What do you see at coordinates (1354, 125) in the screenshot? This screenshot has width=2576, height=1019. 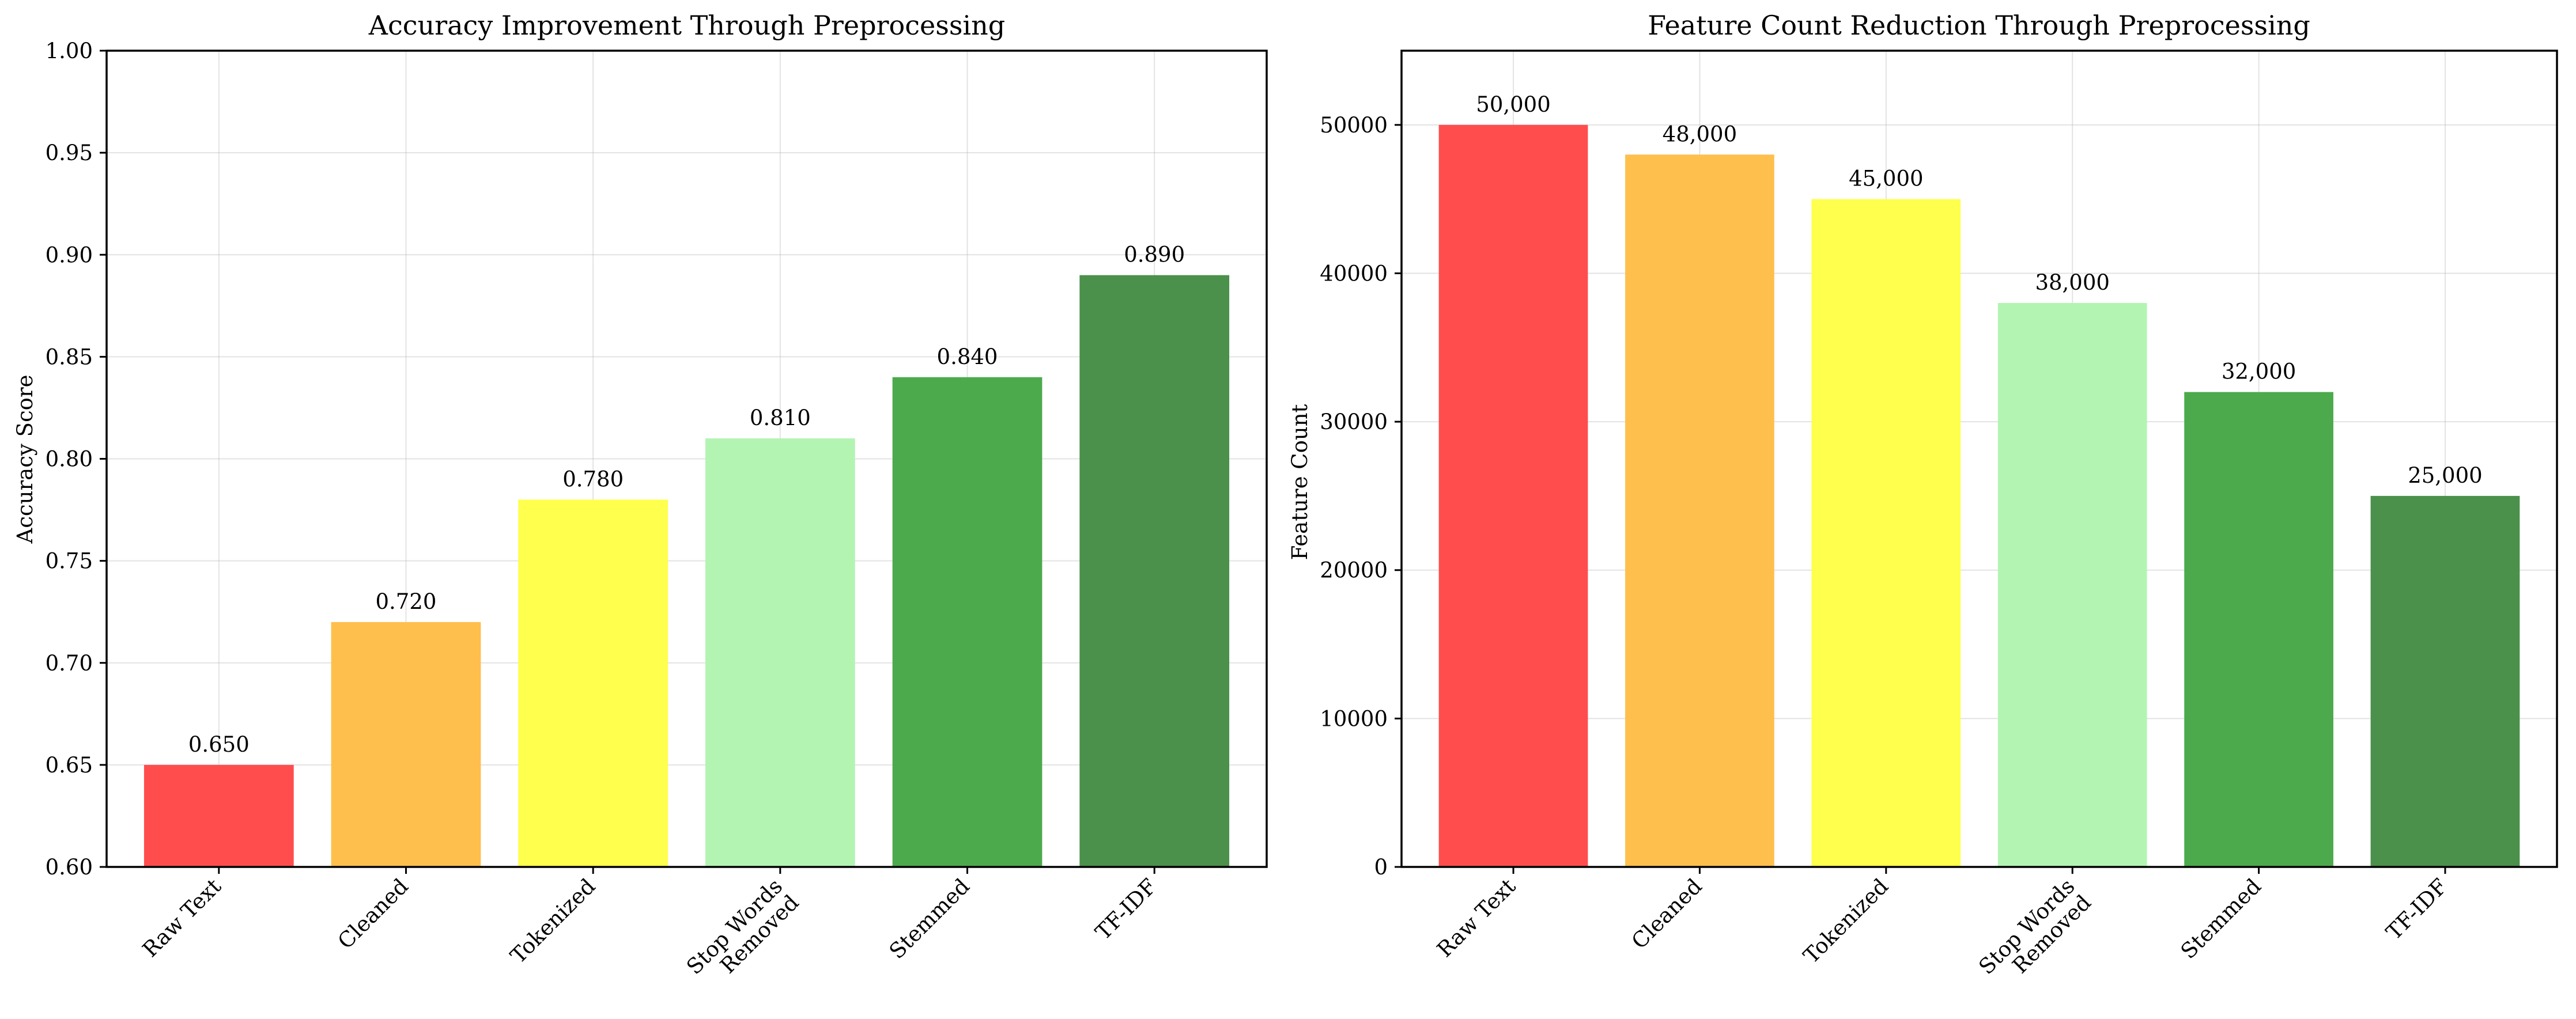 I see `y-tick-label: 50000` at bounding box center [1354, 125].